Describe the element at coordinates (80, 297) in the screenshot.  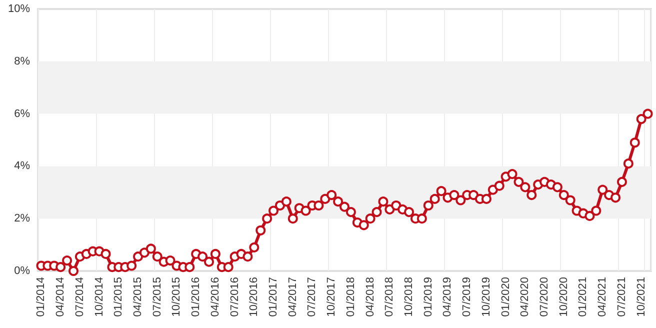
I see `x-tick-label: 07/2014` at that location.